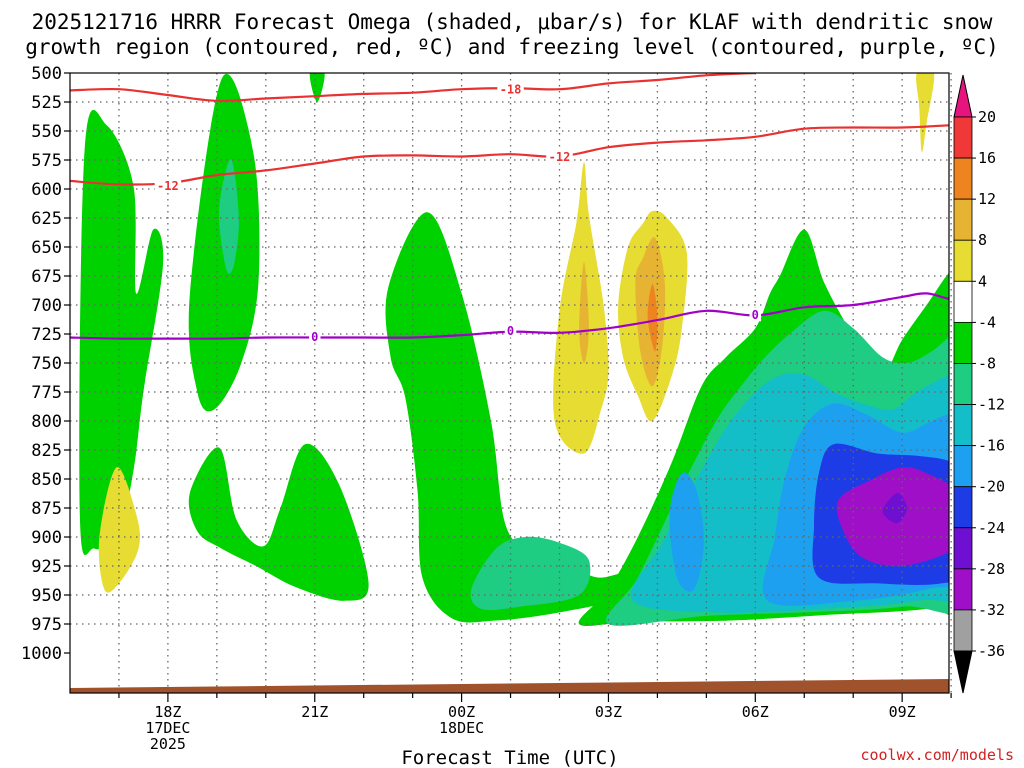 Image resolution: width=1024 pixels, height=768 pixels. I want to click on omega-region-green-teal-core-19z, so click(229, 216).